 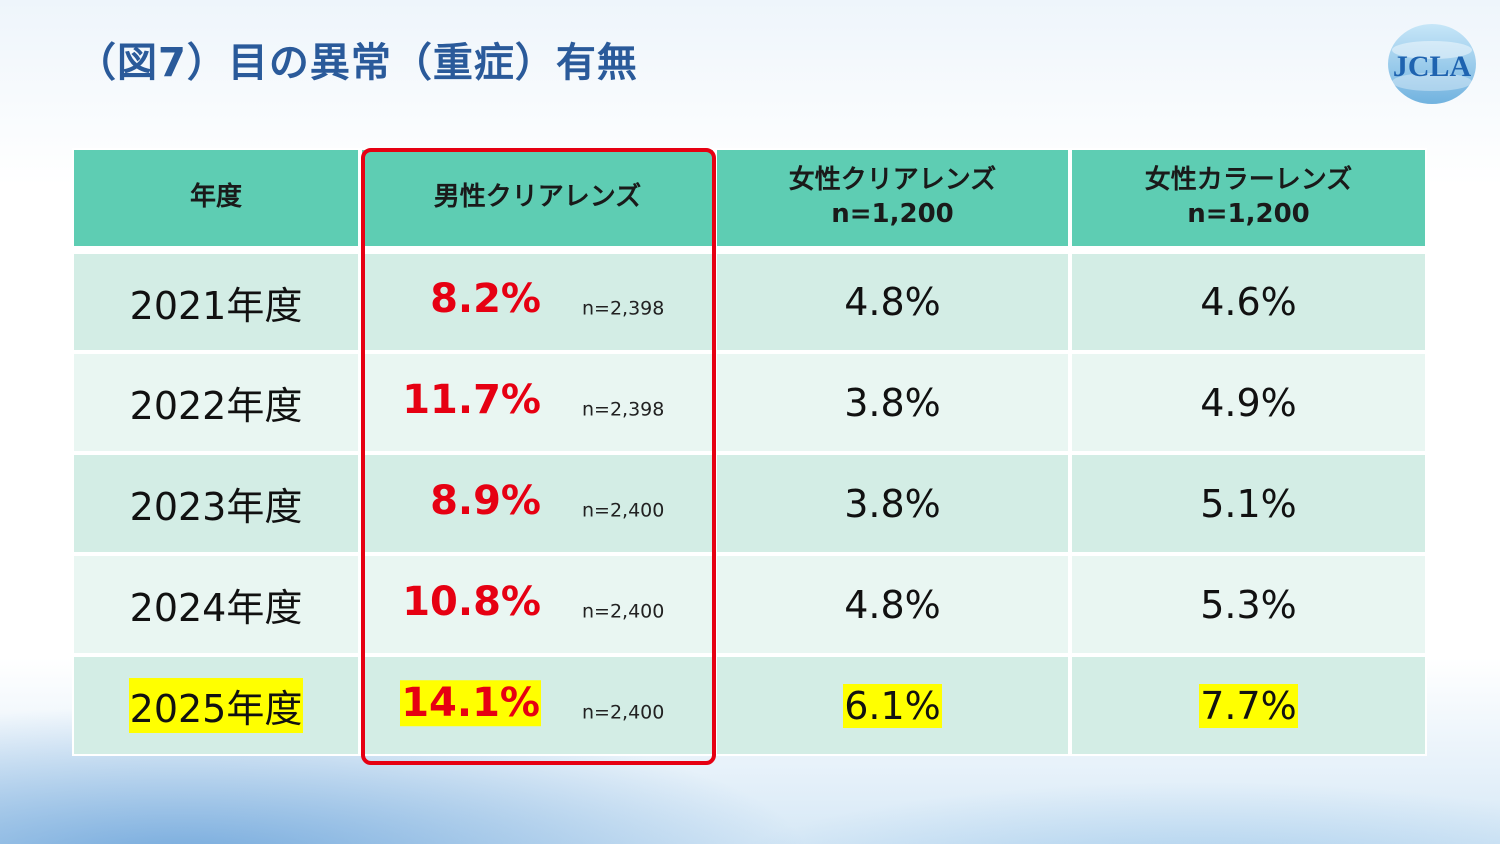 What do you see at coordinates (471, 399) in the screenshot?
I see `men-value: 11.7%` at bounding box center [471, 399].